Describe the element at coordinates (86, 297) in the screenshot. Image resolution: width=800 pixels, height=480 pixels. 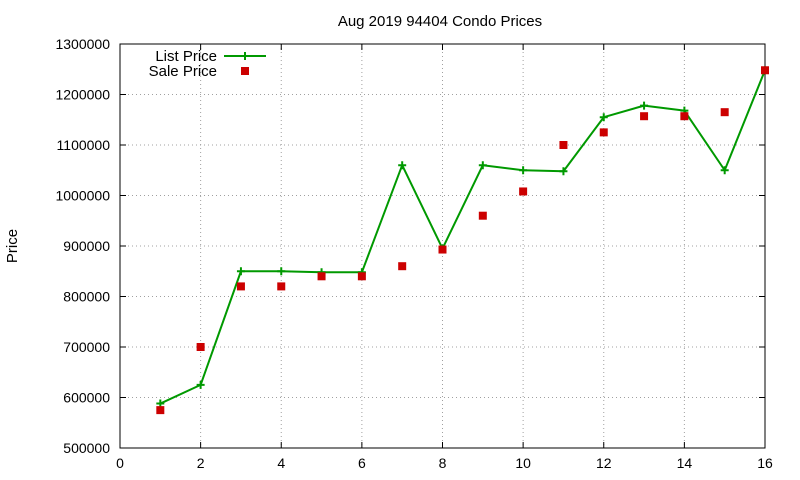
I see `y-tick-label: 800000` at that location.